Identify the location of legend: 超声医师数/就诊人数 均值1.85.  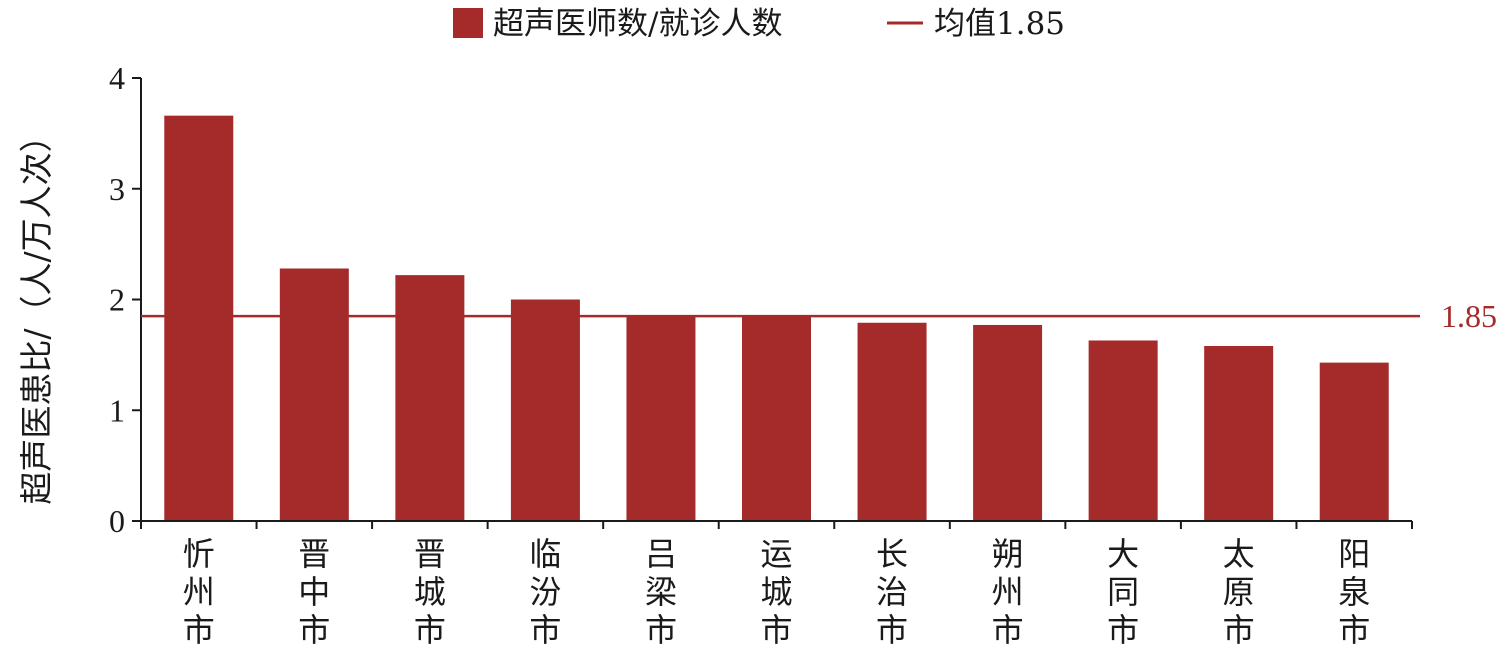
(759, 24).